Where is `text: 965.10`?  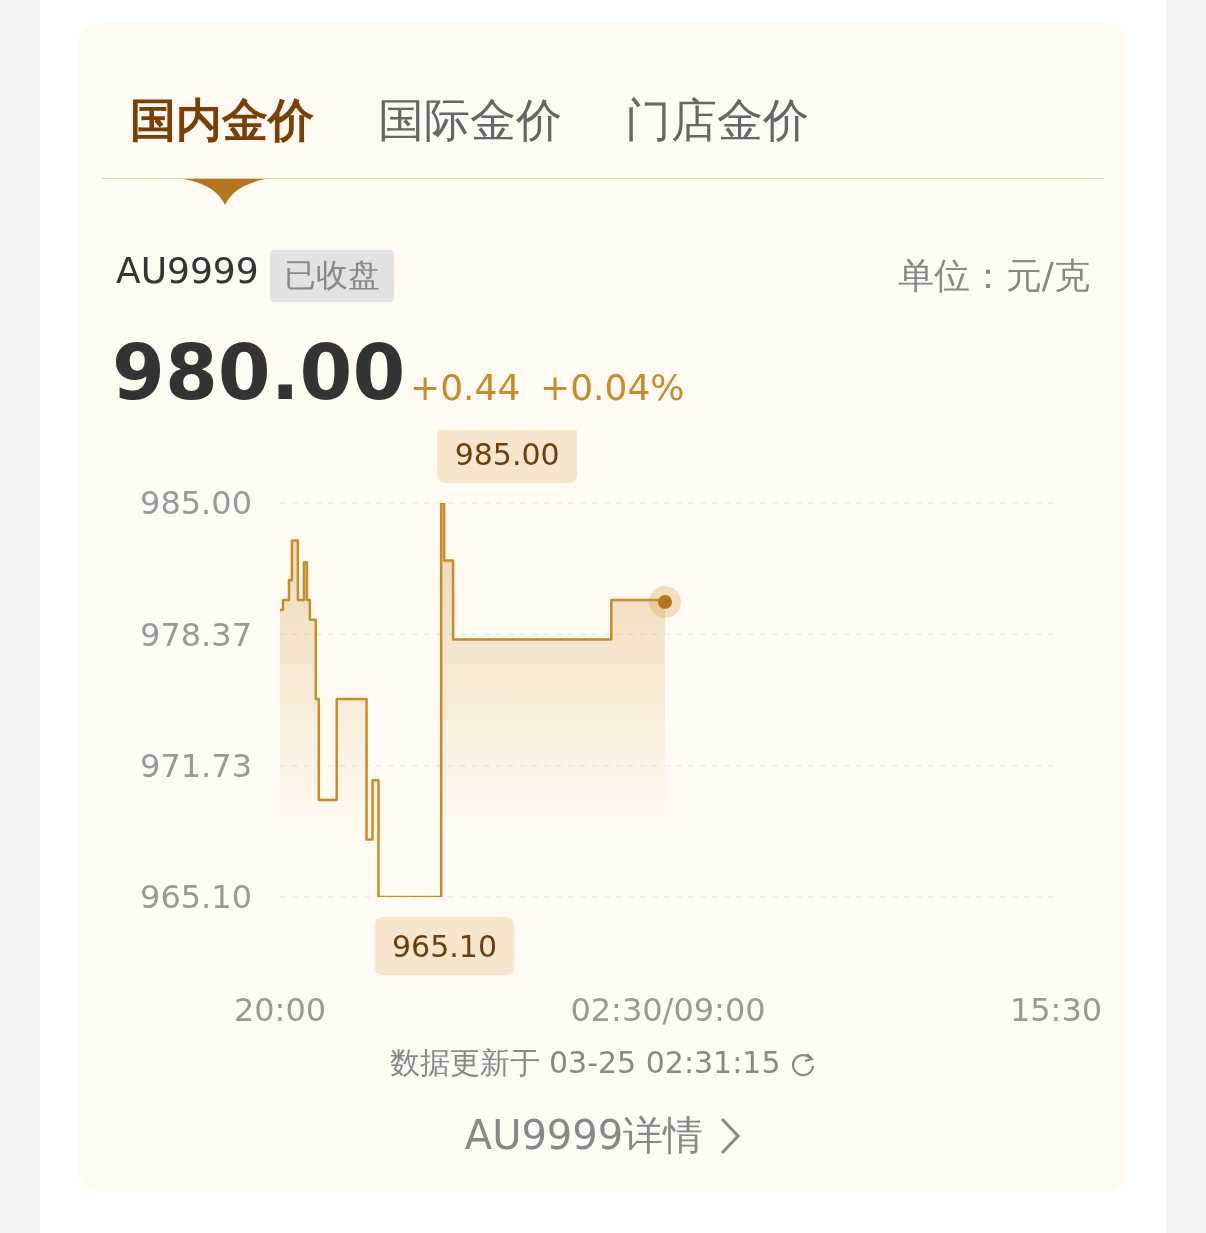 text: 965.10 is located at coordinates (444, 946).